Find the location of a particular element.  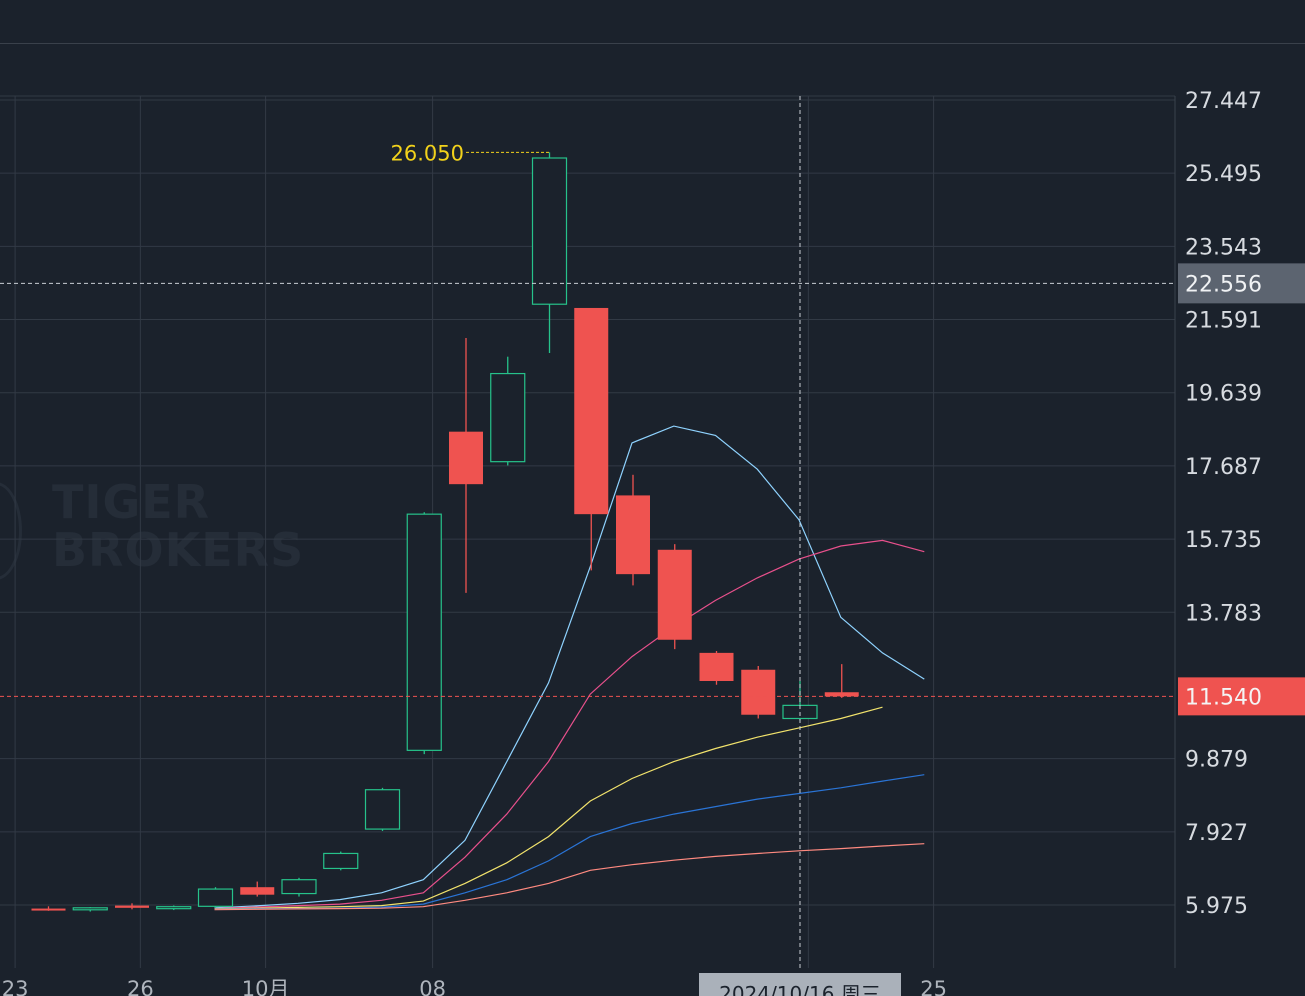

y-tick-label: 23.543 is located at coordinates (1223, 247).